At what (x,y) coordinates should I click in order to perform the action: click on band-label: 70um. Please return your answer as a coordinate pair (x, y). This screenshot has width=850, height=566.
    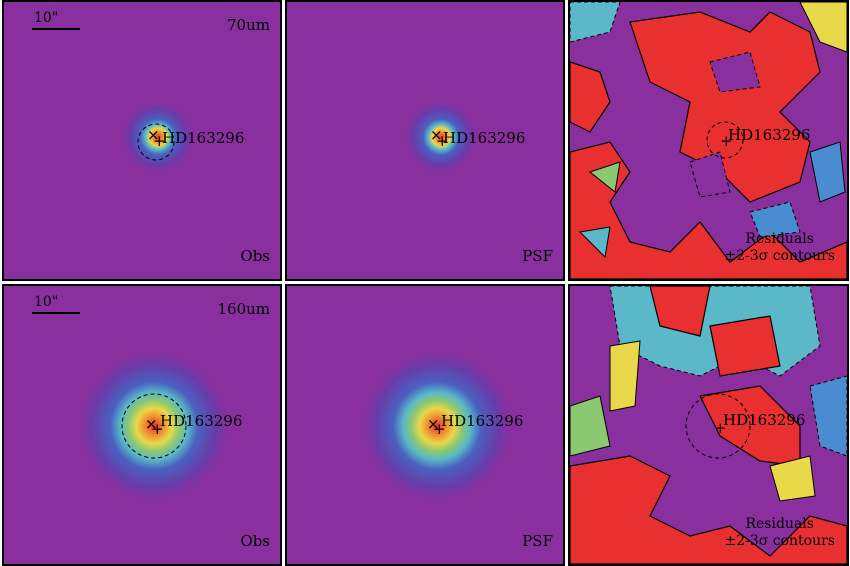
    Looking at the image, I should click on (248, 25).